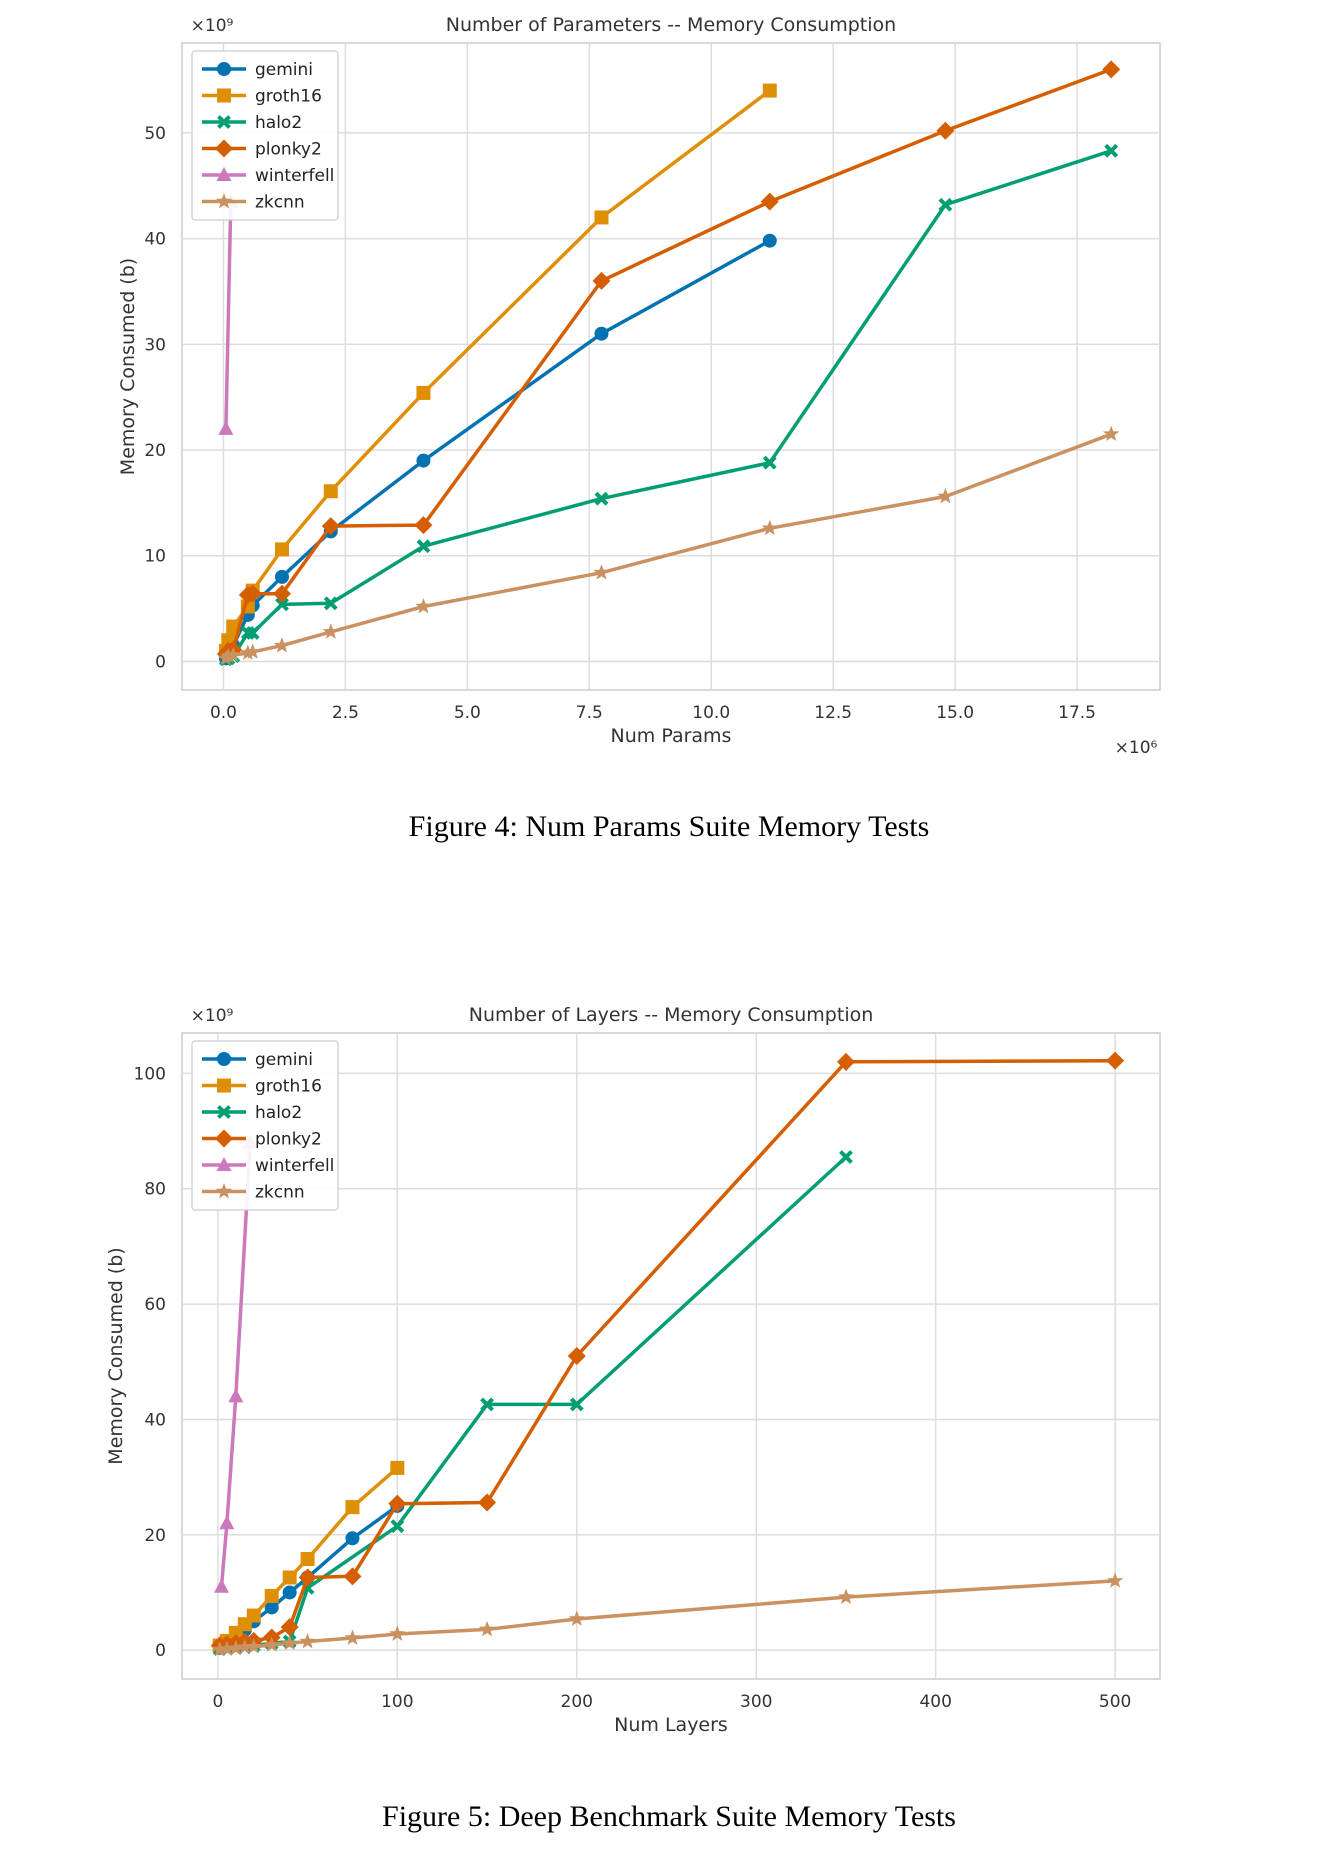 The height and width of the screenshot is (1864, 1338). What do you see at coordinates (1077, 713) in the screenshot?
I see `x-tick-label: 17.5` at bounding box center [1077, 713].